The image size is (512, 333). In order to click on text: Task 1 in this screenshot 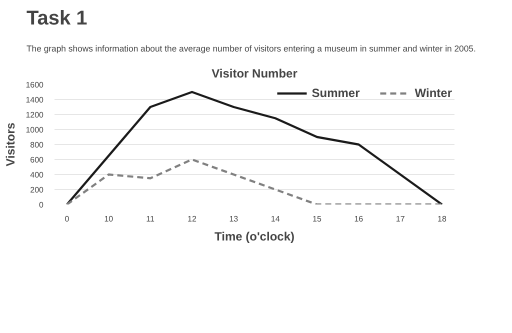, I will do `click(57, 19)`.